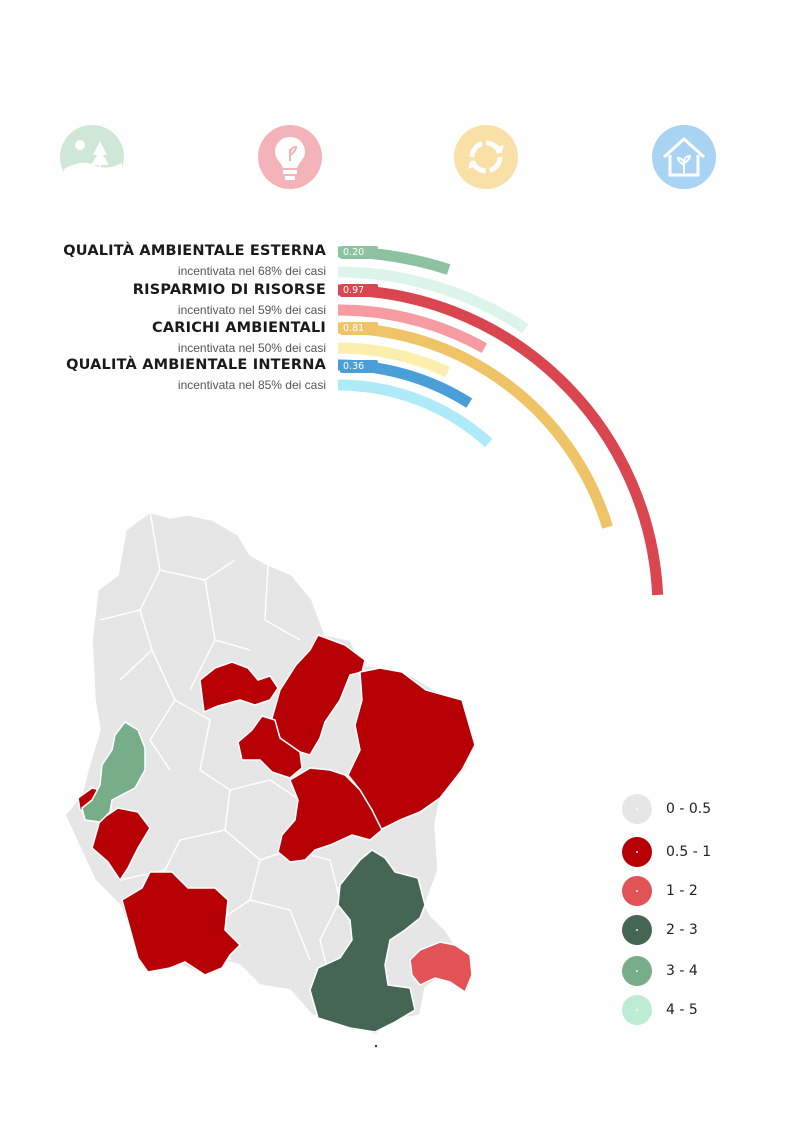 The width and height of the screenshot is (800, 1132). What do you see at coordinates (689, 809) in the screenshot?
I see `legend-label: 0 - 0.5` at bounding box center [689, 809].